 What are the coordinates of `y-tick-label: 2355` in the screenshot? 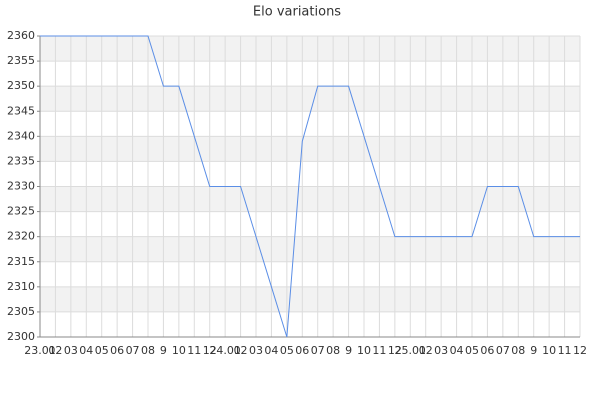 It's located at (21, 60).